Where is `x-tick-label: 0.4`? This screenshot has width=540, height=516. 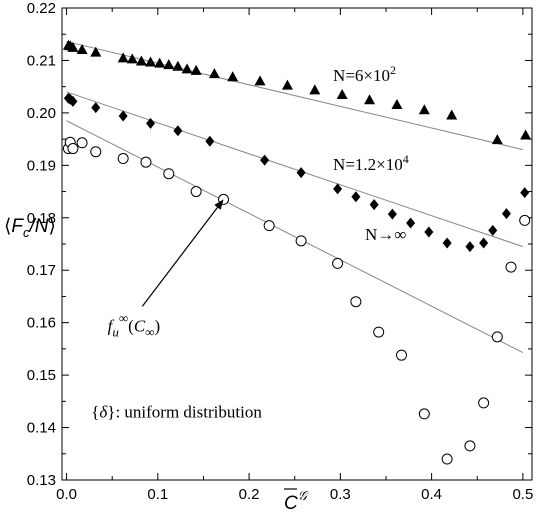
x-tick-label: 0.4 is located at coordinates (431, 494).